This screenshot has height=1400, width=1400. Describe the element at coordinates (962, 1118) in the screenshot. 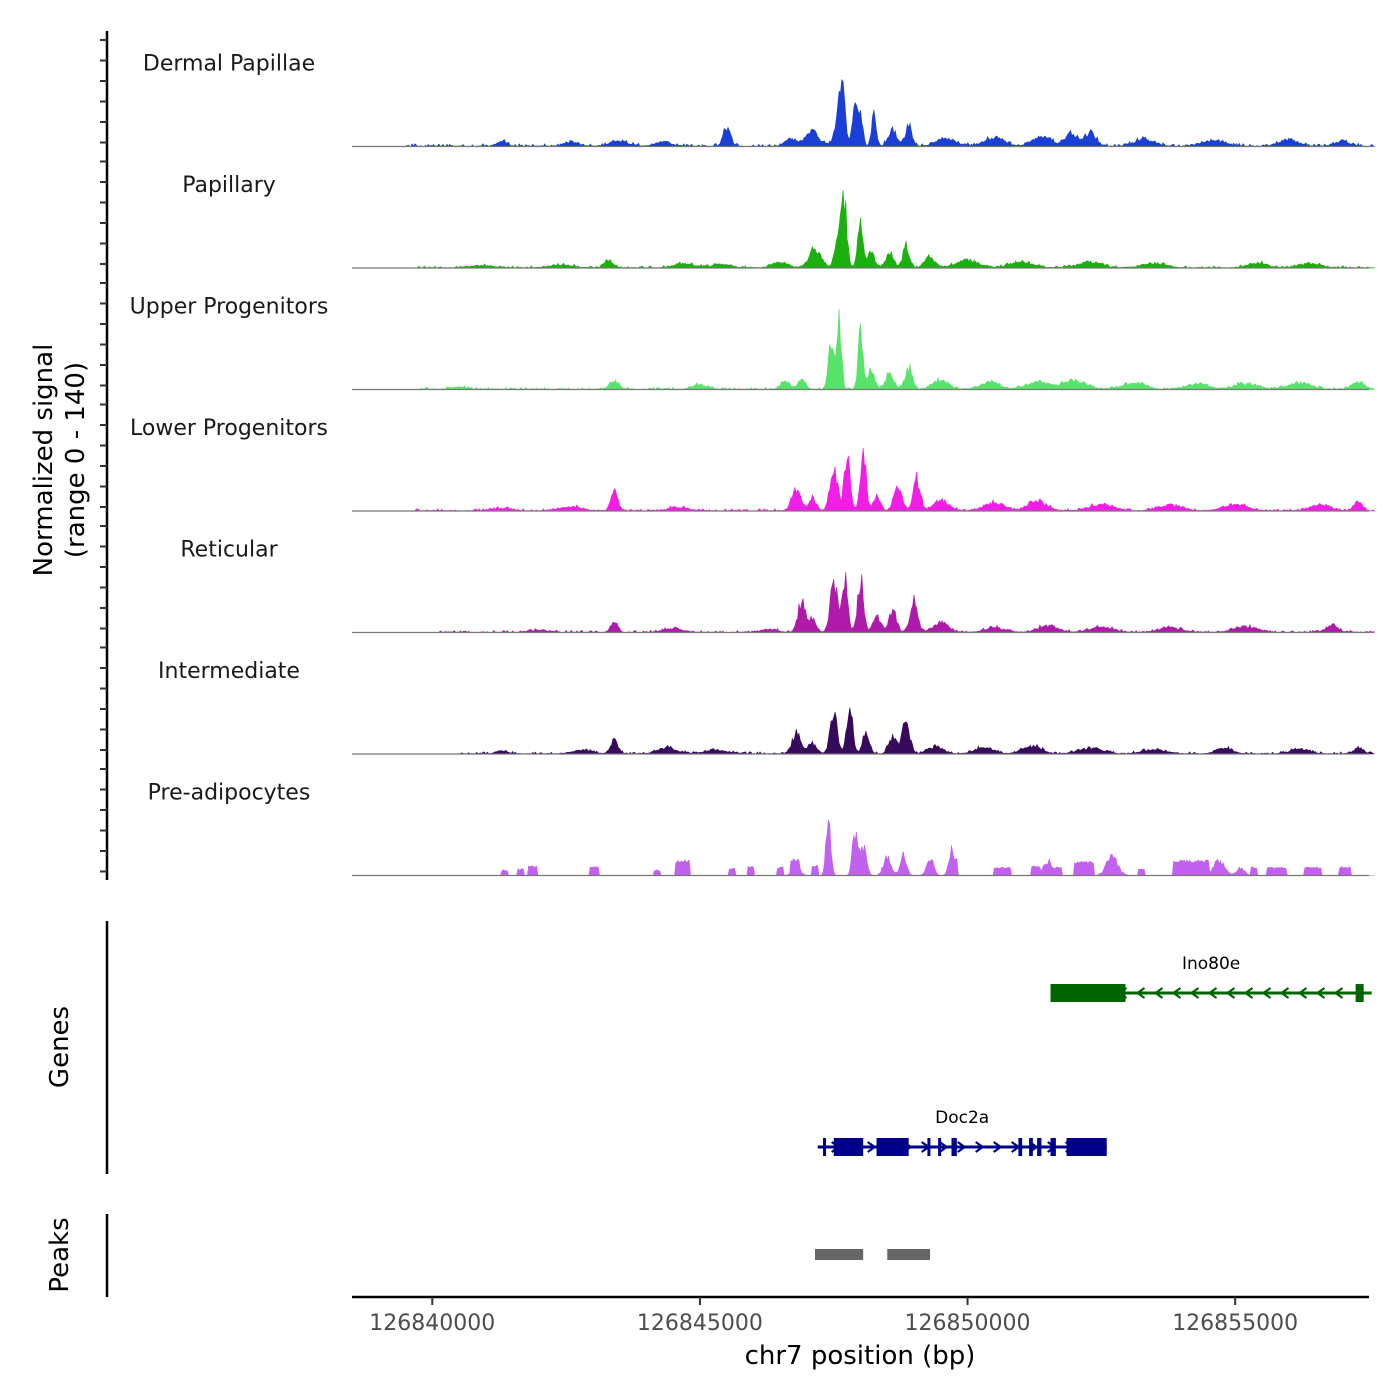

I see `gene-label: Doc2a` at that location.